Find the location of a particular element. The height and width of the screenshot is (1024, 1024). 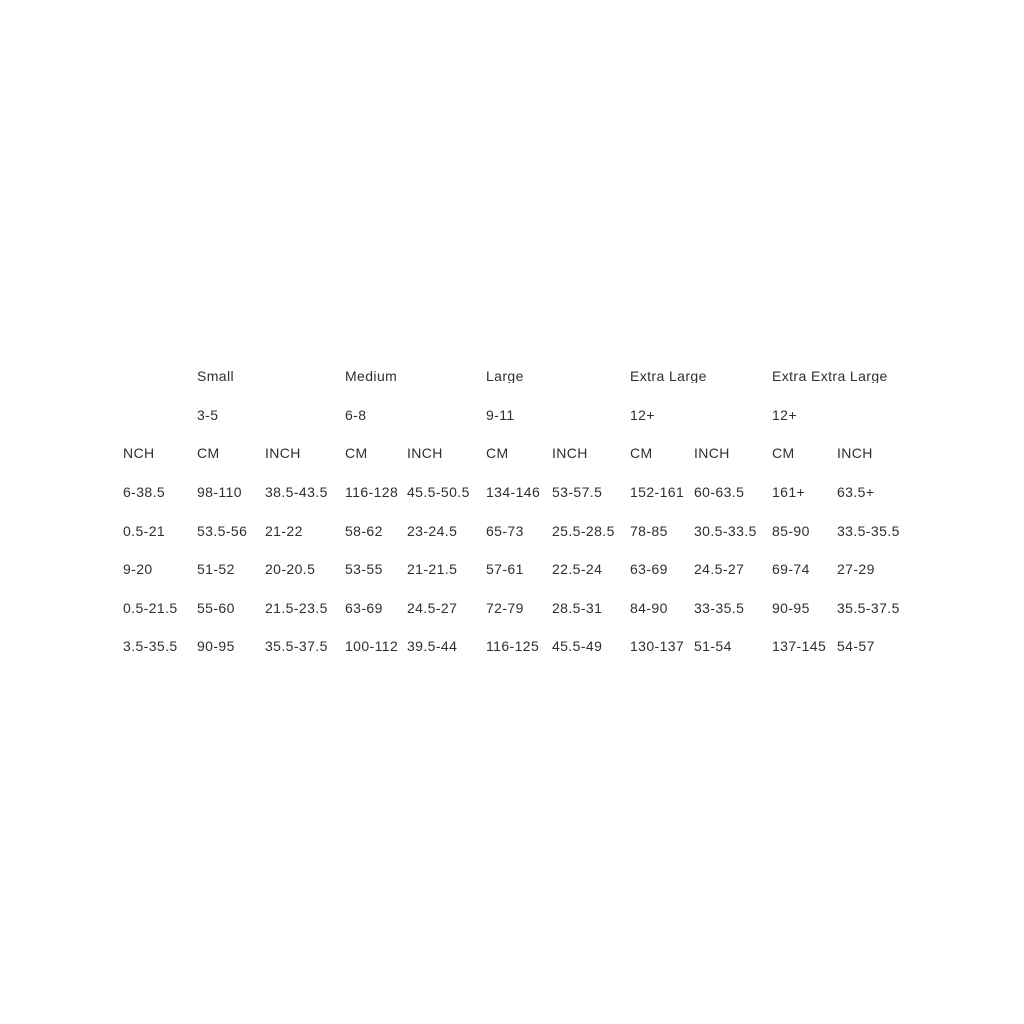

value-cell: 0.5-21 is located at coordinates (144, 530).